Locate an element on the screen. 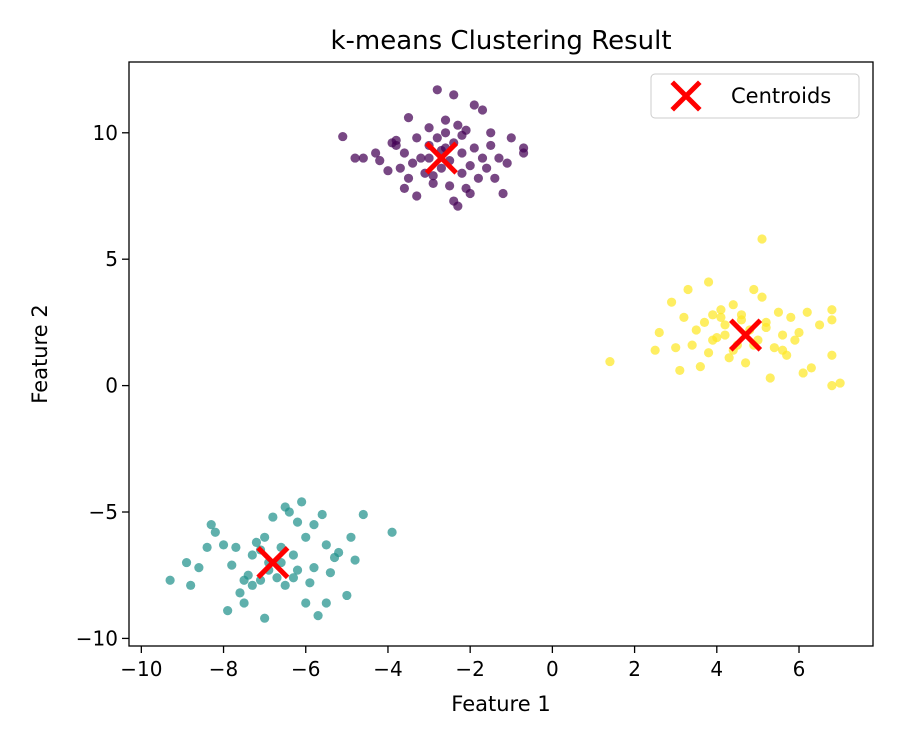 Image resolution: width=900 pixels, height=750 pixels. y-axis: −10 −5 0 5 10 is located at coordinates (102, 385).